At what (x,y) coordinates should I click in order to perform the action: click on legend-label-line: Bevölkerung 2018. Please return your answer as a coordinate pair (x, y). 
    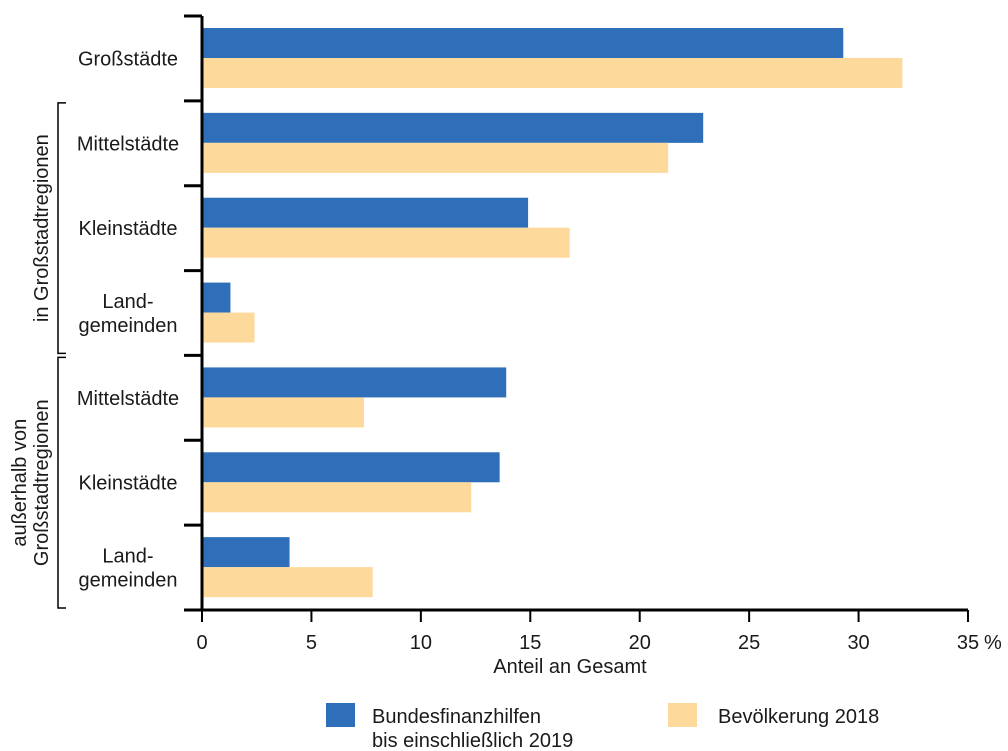
    Looking at the image, I should click on (798, 717).